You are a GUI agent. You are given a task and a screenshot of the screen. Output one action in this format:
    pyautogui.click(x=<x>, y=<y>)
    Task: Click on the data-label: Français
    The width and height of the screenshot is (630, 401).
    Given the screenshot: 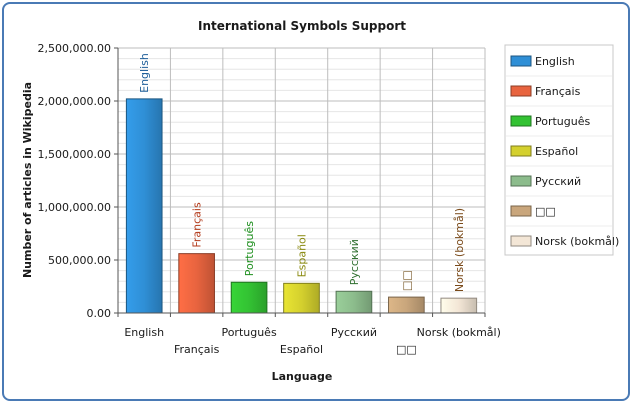 What is the action you would take?
    pyautogui.click(x=197, y=225)
    